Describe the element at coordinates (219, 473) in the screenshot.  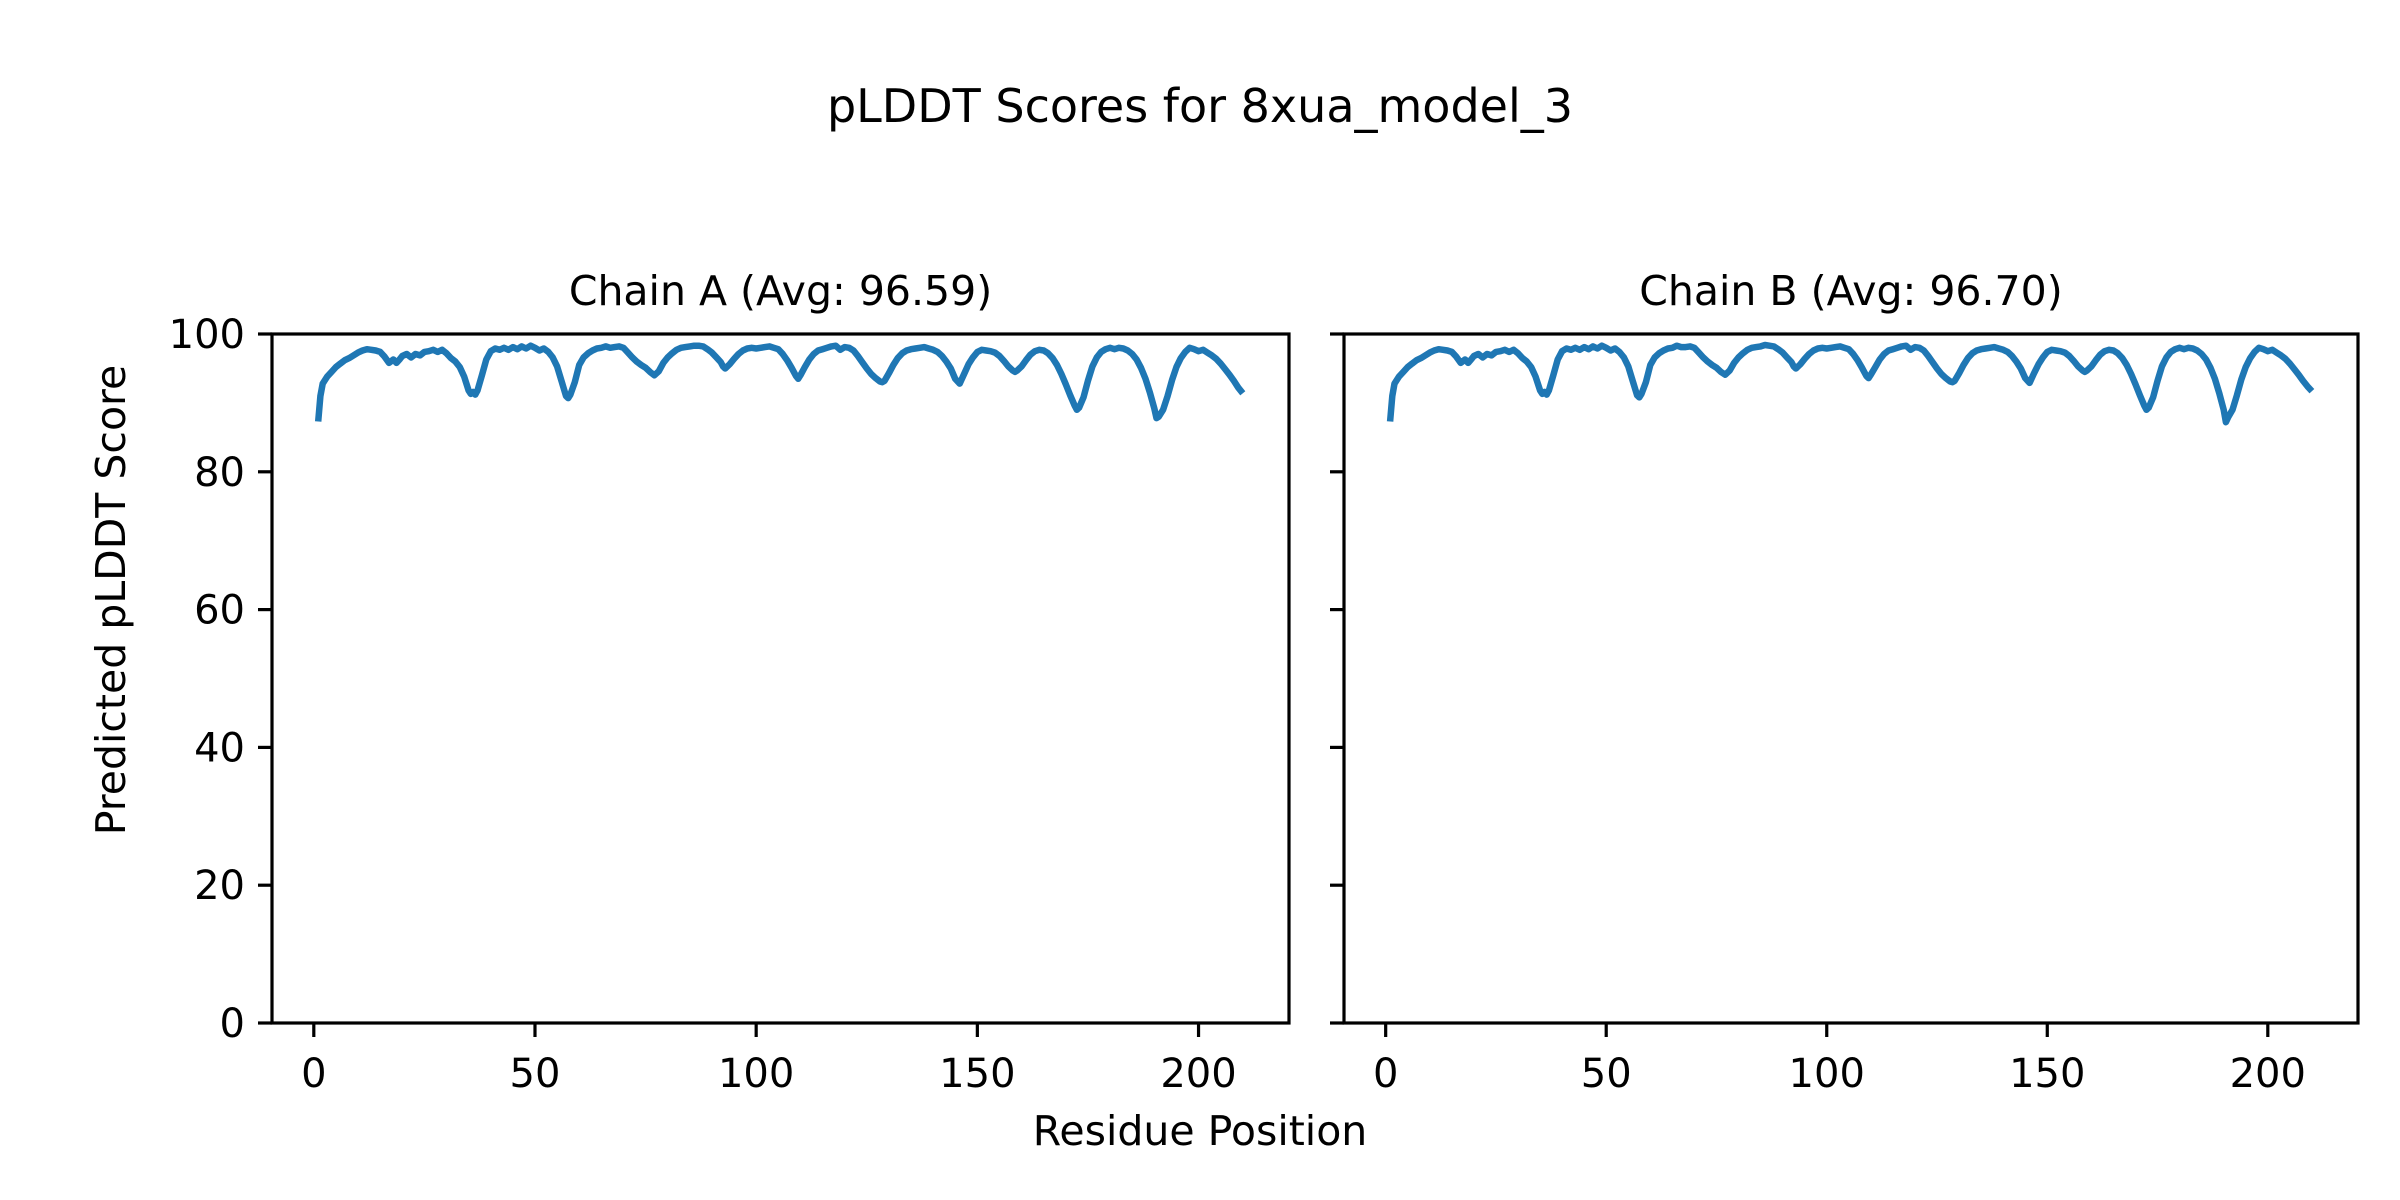
I see `y-tick-label: 80` at that location.